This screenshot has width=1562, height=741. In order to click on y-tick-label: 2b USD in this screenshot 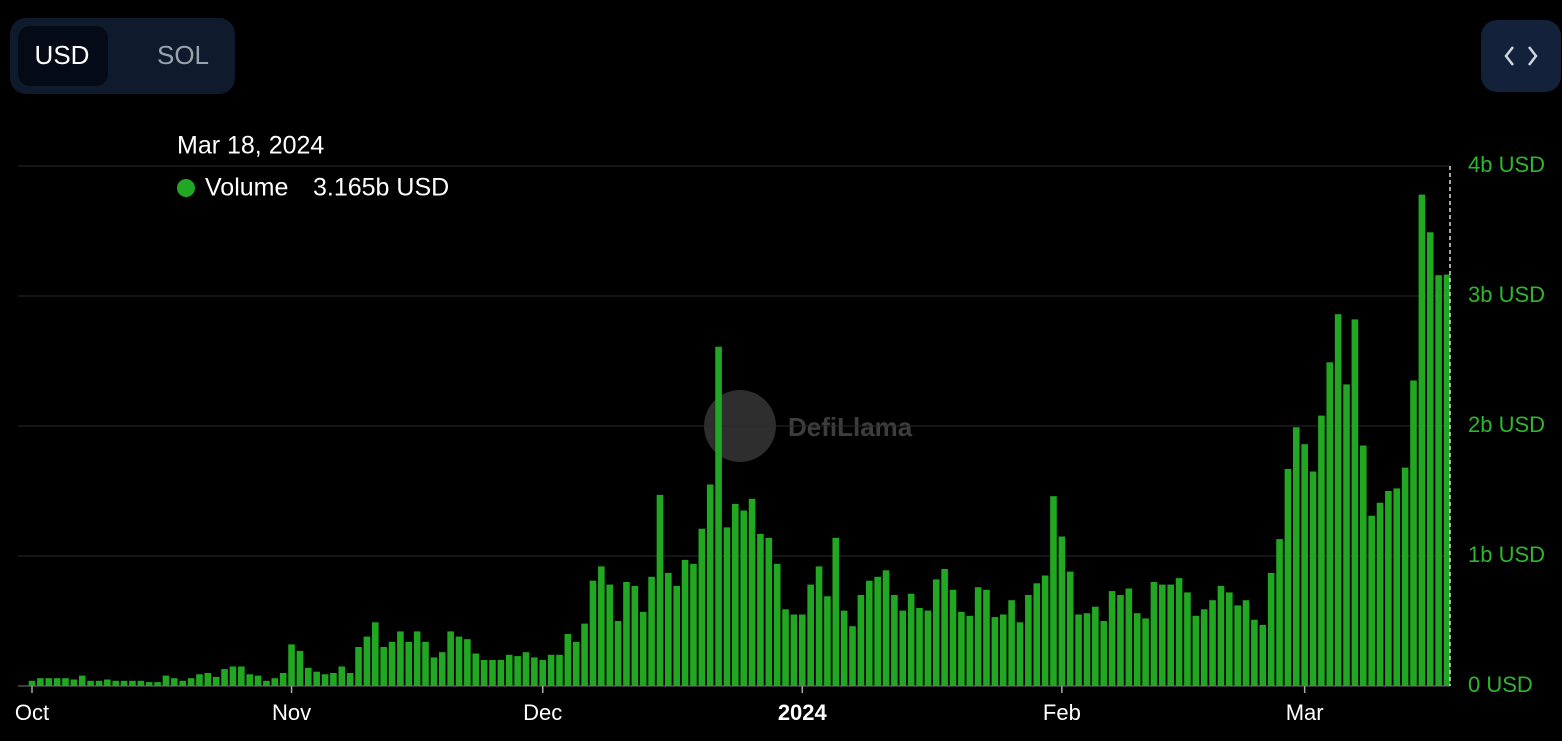, I will do `click(1506, 424)`.